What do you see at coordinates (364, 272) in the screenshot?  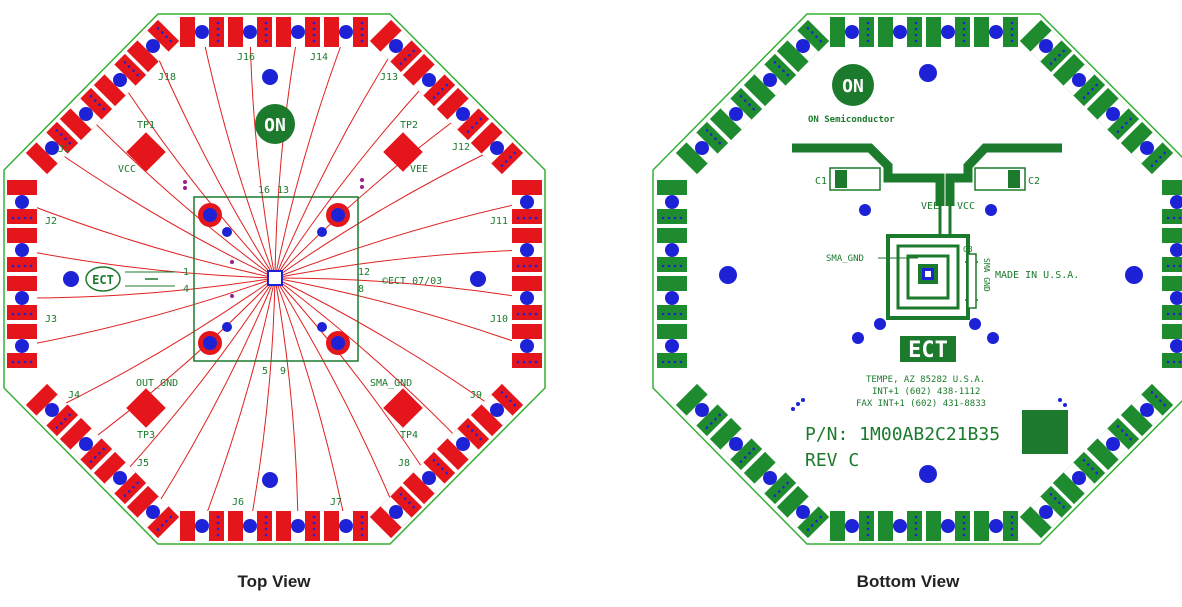 I see `pin-12: 12` at bounding box center [364, 272].